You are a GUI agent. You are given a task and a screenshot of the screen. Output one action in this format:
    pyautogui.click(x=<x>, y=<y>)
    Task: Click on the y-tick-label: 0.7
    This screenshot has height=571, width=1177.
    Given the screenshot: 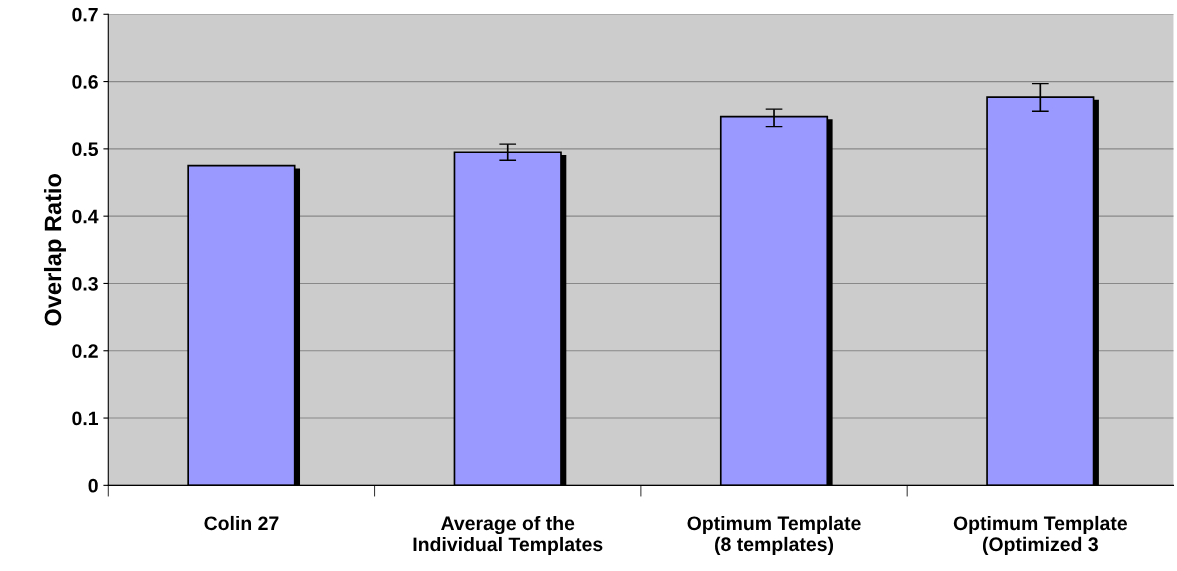 What is the action you would take?
    pyautogui.click(x=85, y=14)
    